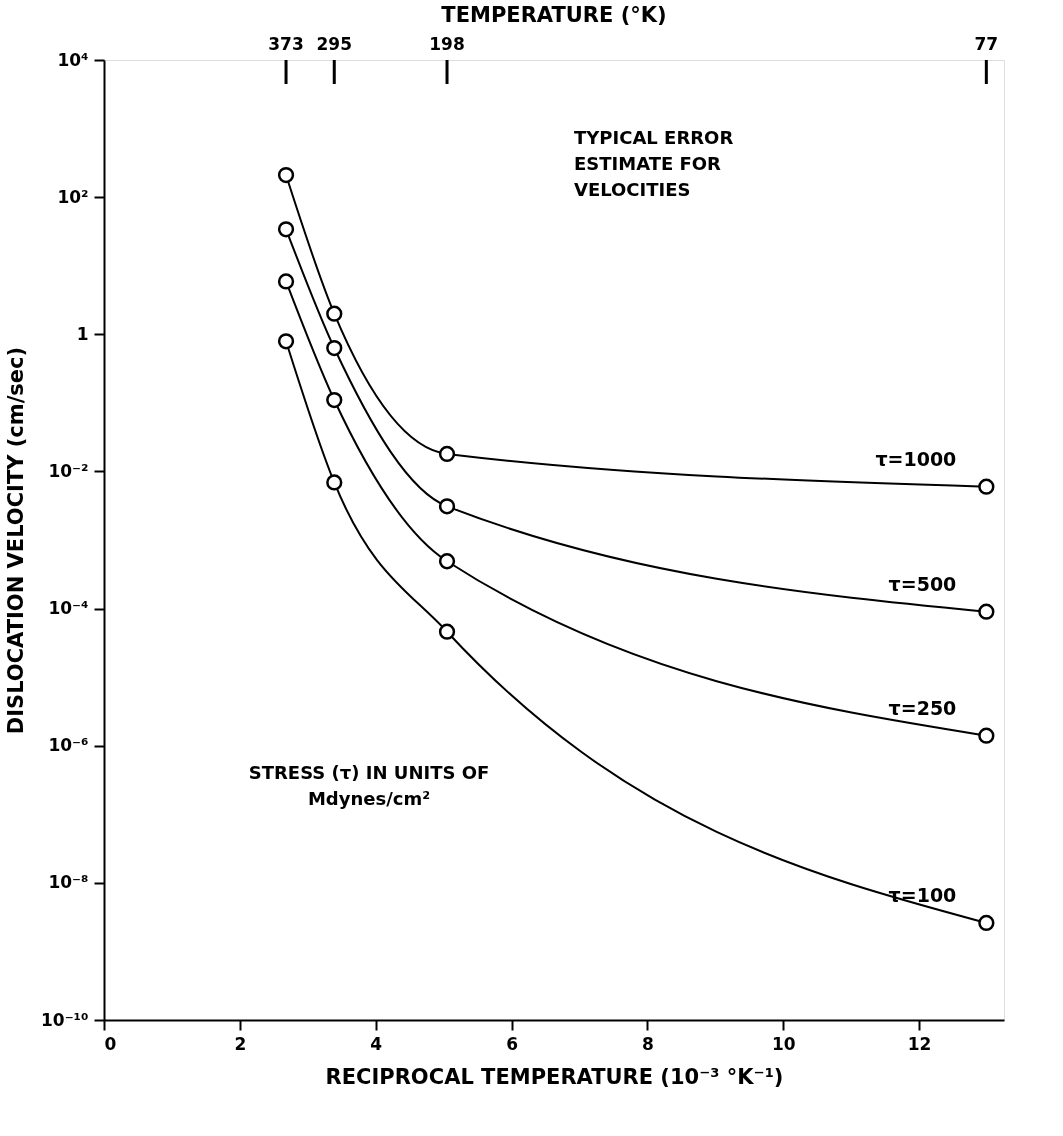 The image size is (1063, 1136). I want to click on y-tick-label: 10⁴, so click(73, 59).